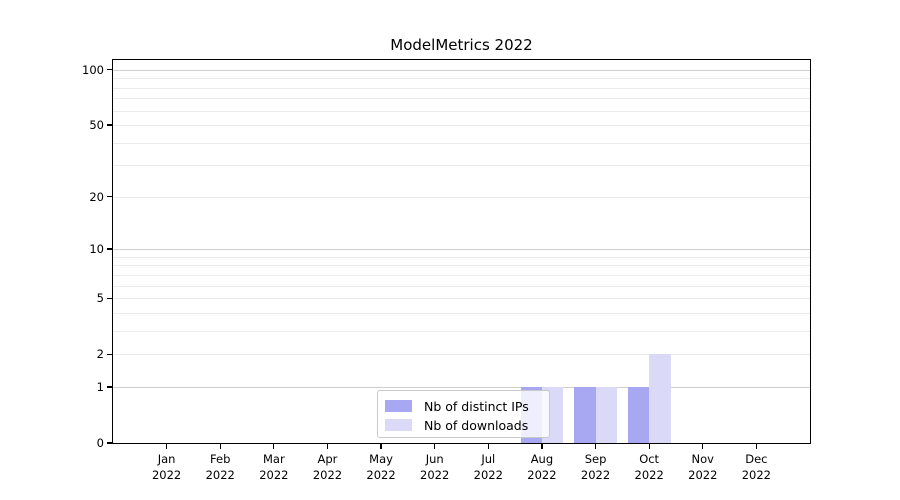  I want to click on x-tick-label: Sep 2022, so click(595, 467).